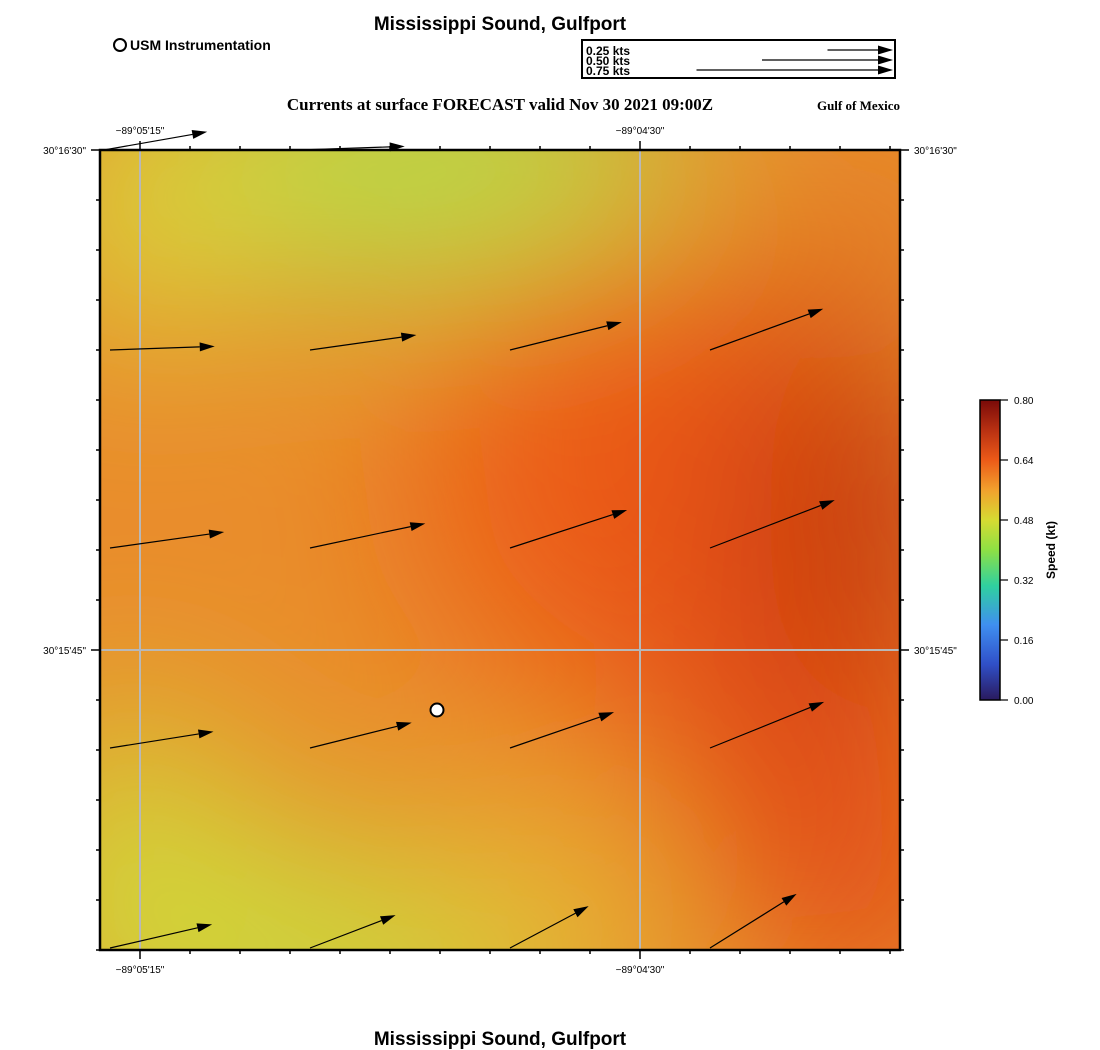 This screenshot has height=1050, width=1100. Describe the element at coordinates (1024, 401) in the screenshot. I see `colorbar-tick-0.80: 0.80` at that location.